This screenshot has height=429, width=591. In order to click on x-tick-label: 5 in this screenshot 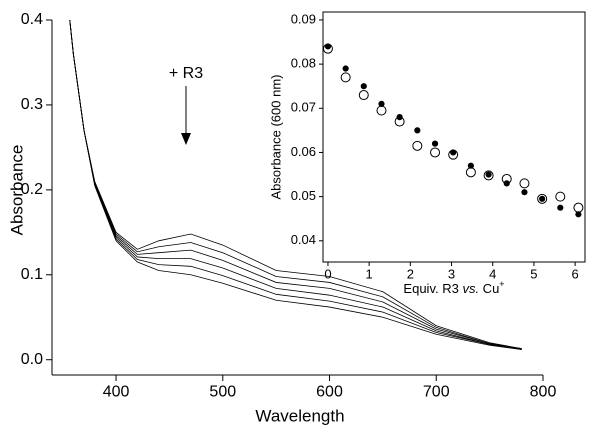, I will do `click(533, 274)`.